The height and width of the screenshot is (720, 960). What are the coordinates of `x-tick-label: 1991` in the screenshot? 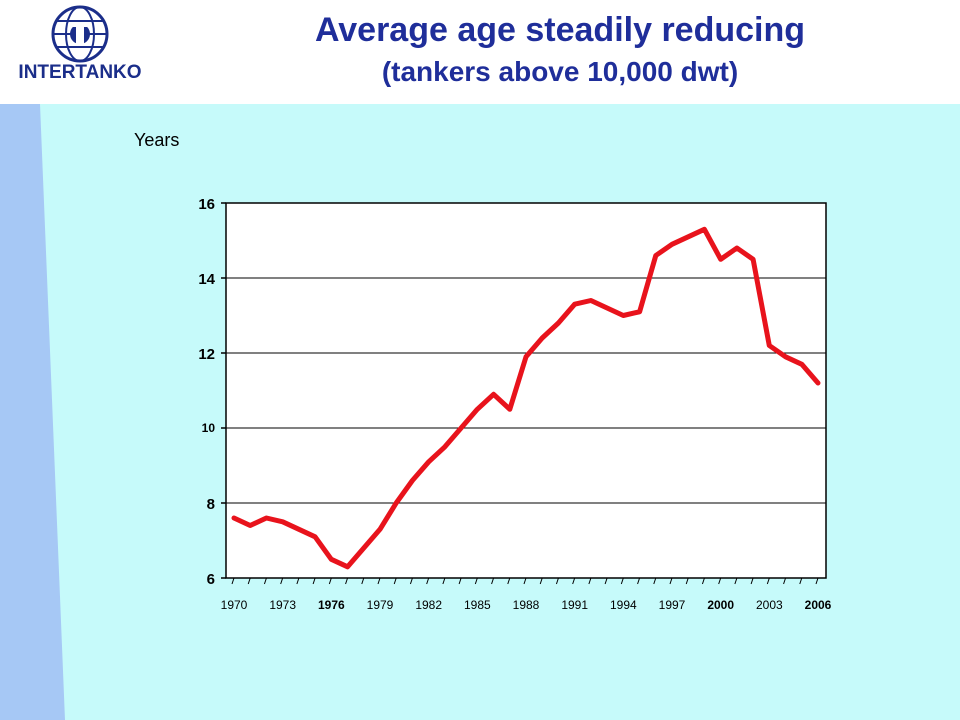 It's located at (574, 605).